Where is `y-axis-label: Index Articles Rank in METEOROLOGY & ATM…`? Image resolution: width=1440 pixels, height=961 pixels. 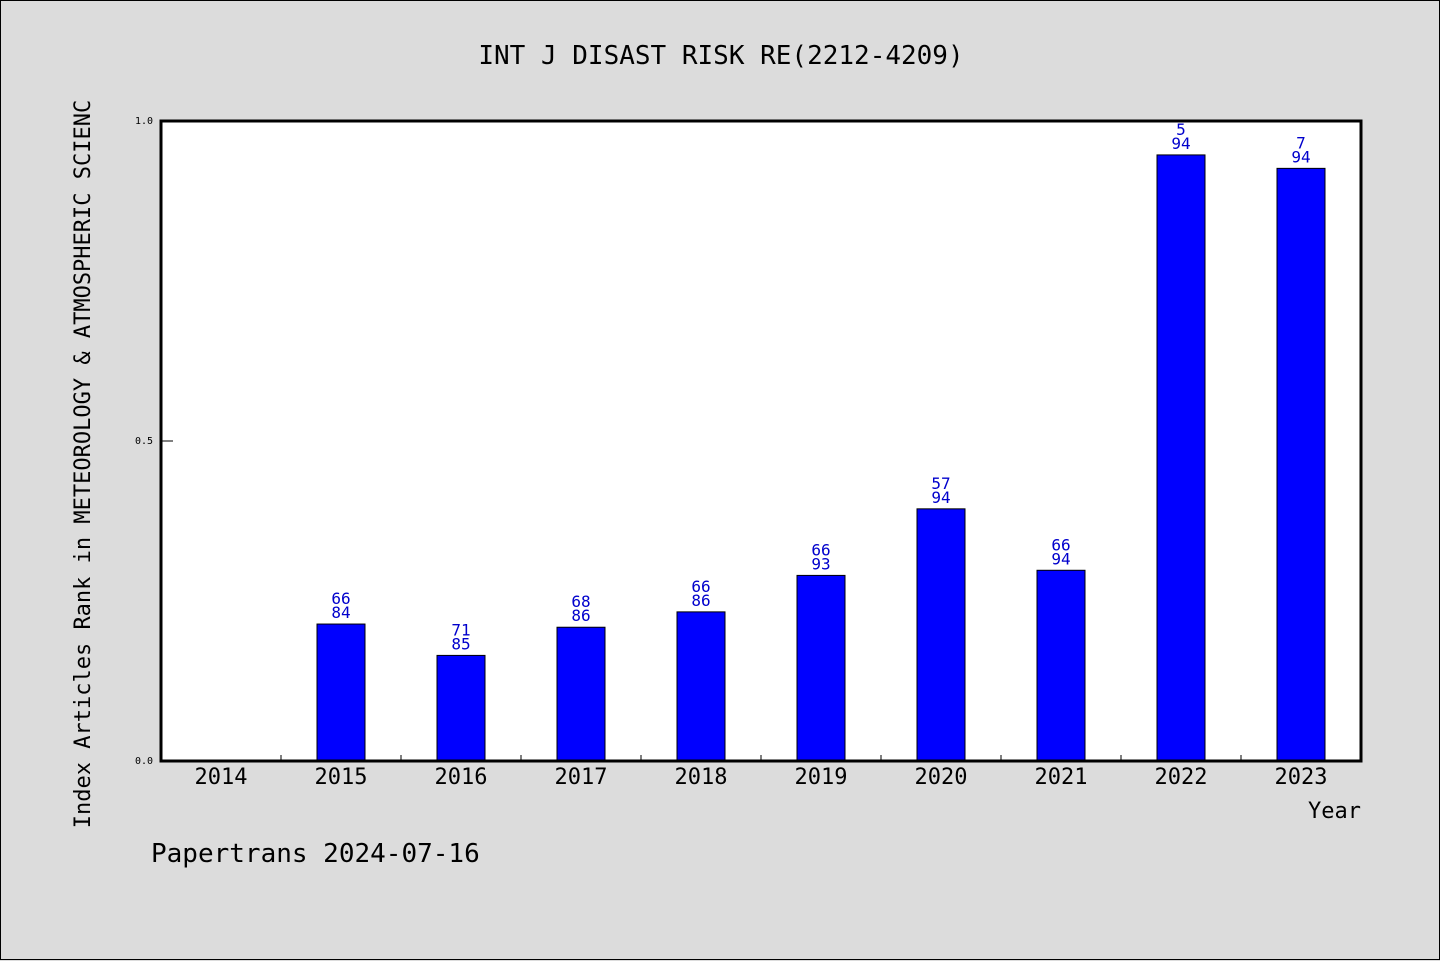 y-axis-label: Index Articles Rank in METEOROLOGY & ATM… is located at coordinates (83, 464).